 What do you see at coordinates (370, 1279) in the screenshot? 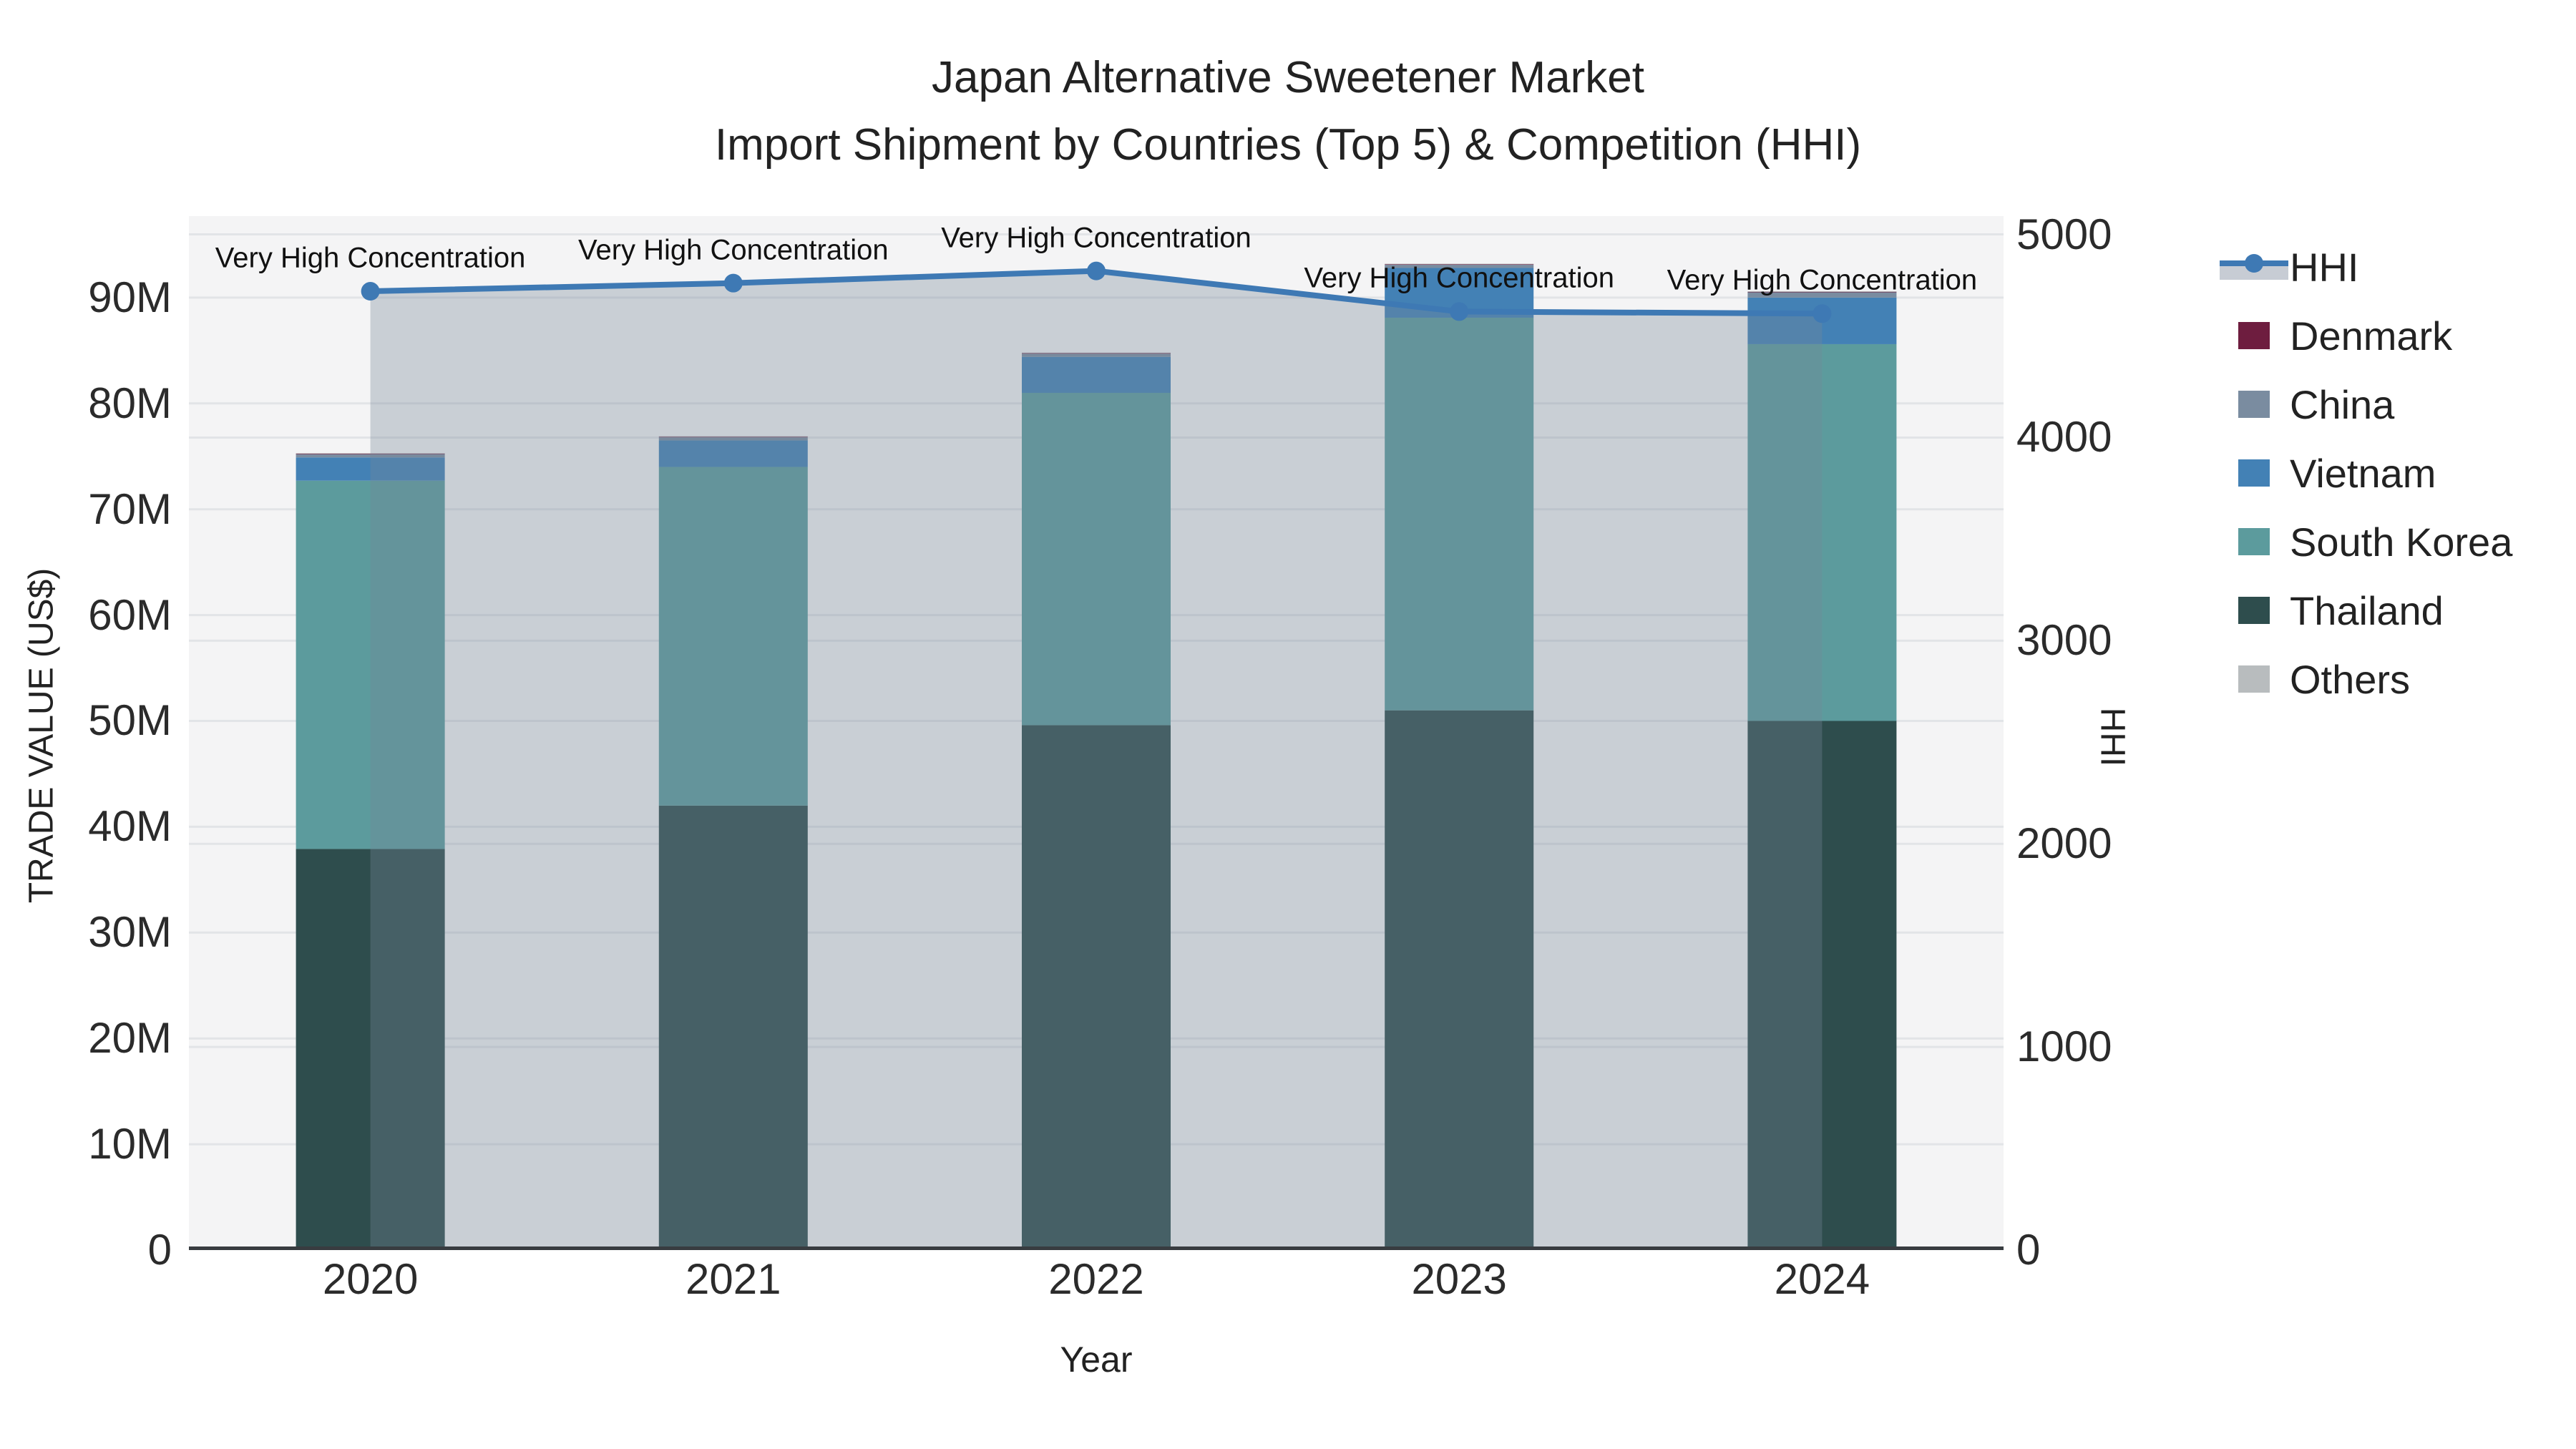
I see `x-tick-2020: 2020` at bounding box center [370, 1279].